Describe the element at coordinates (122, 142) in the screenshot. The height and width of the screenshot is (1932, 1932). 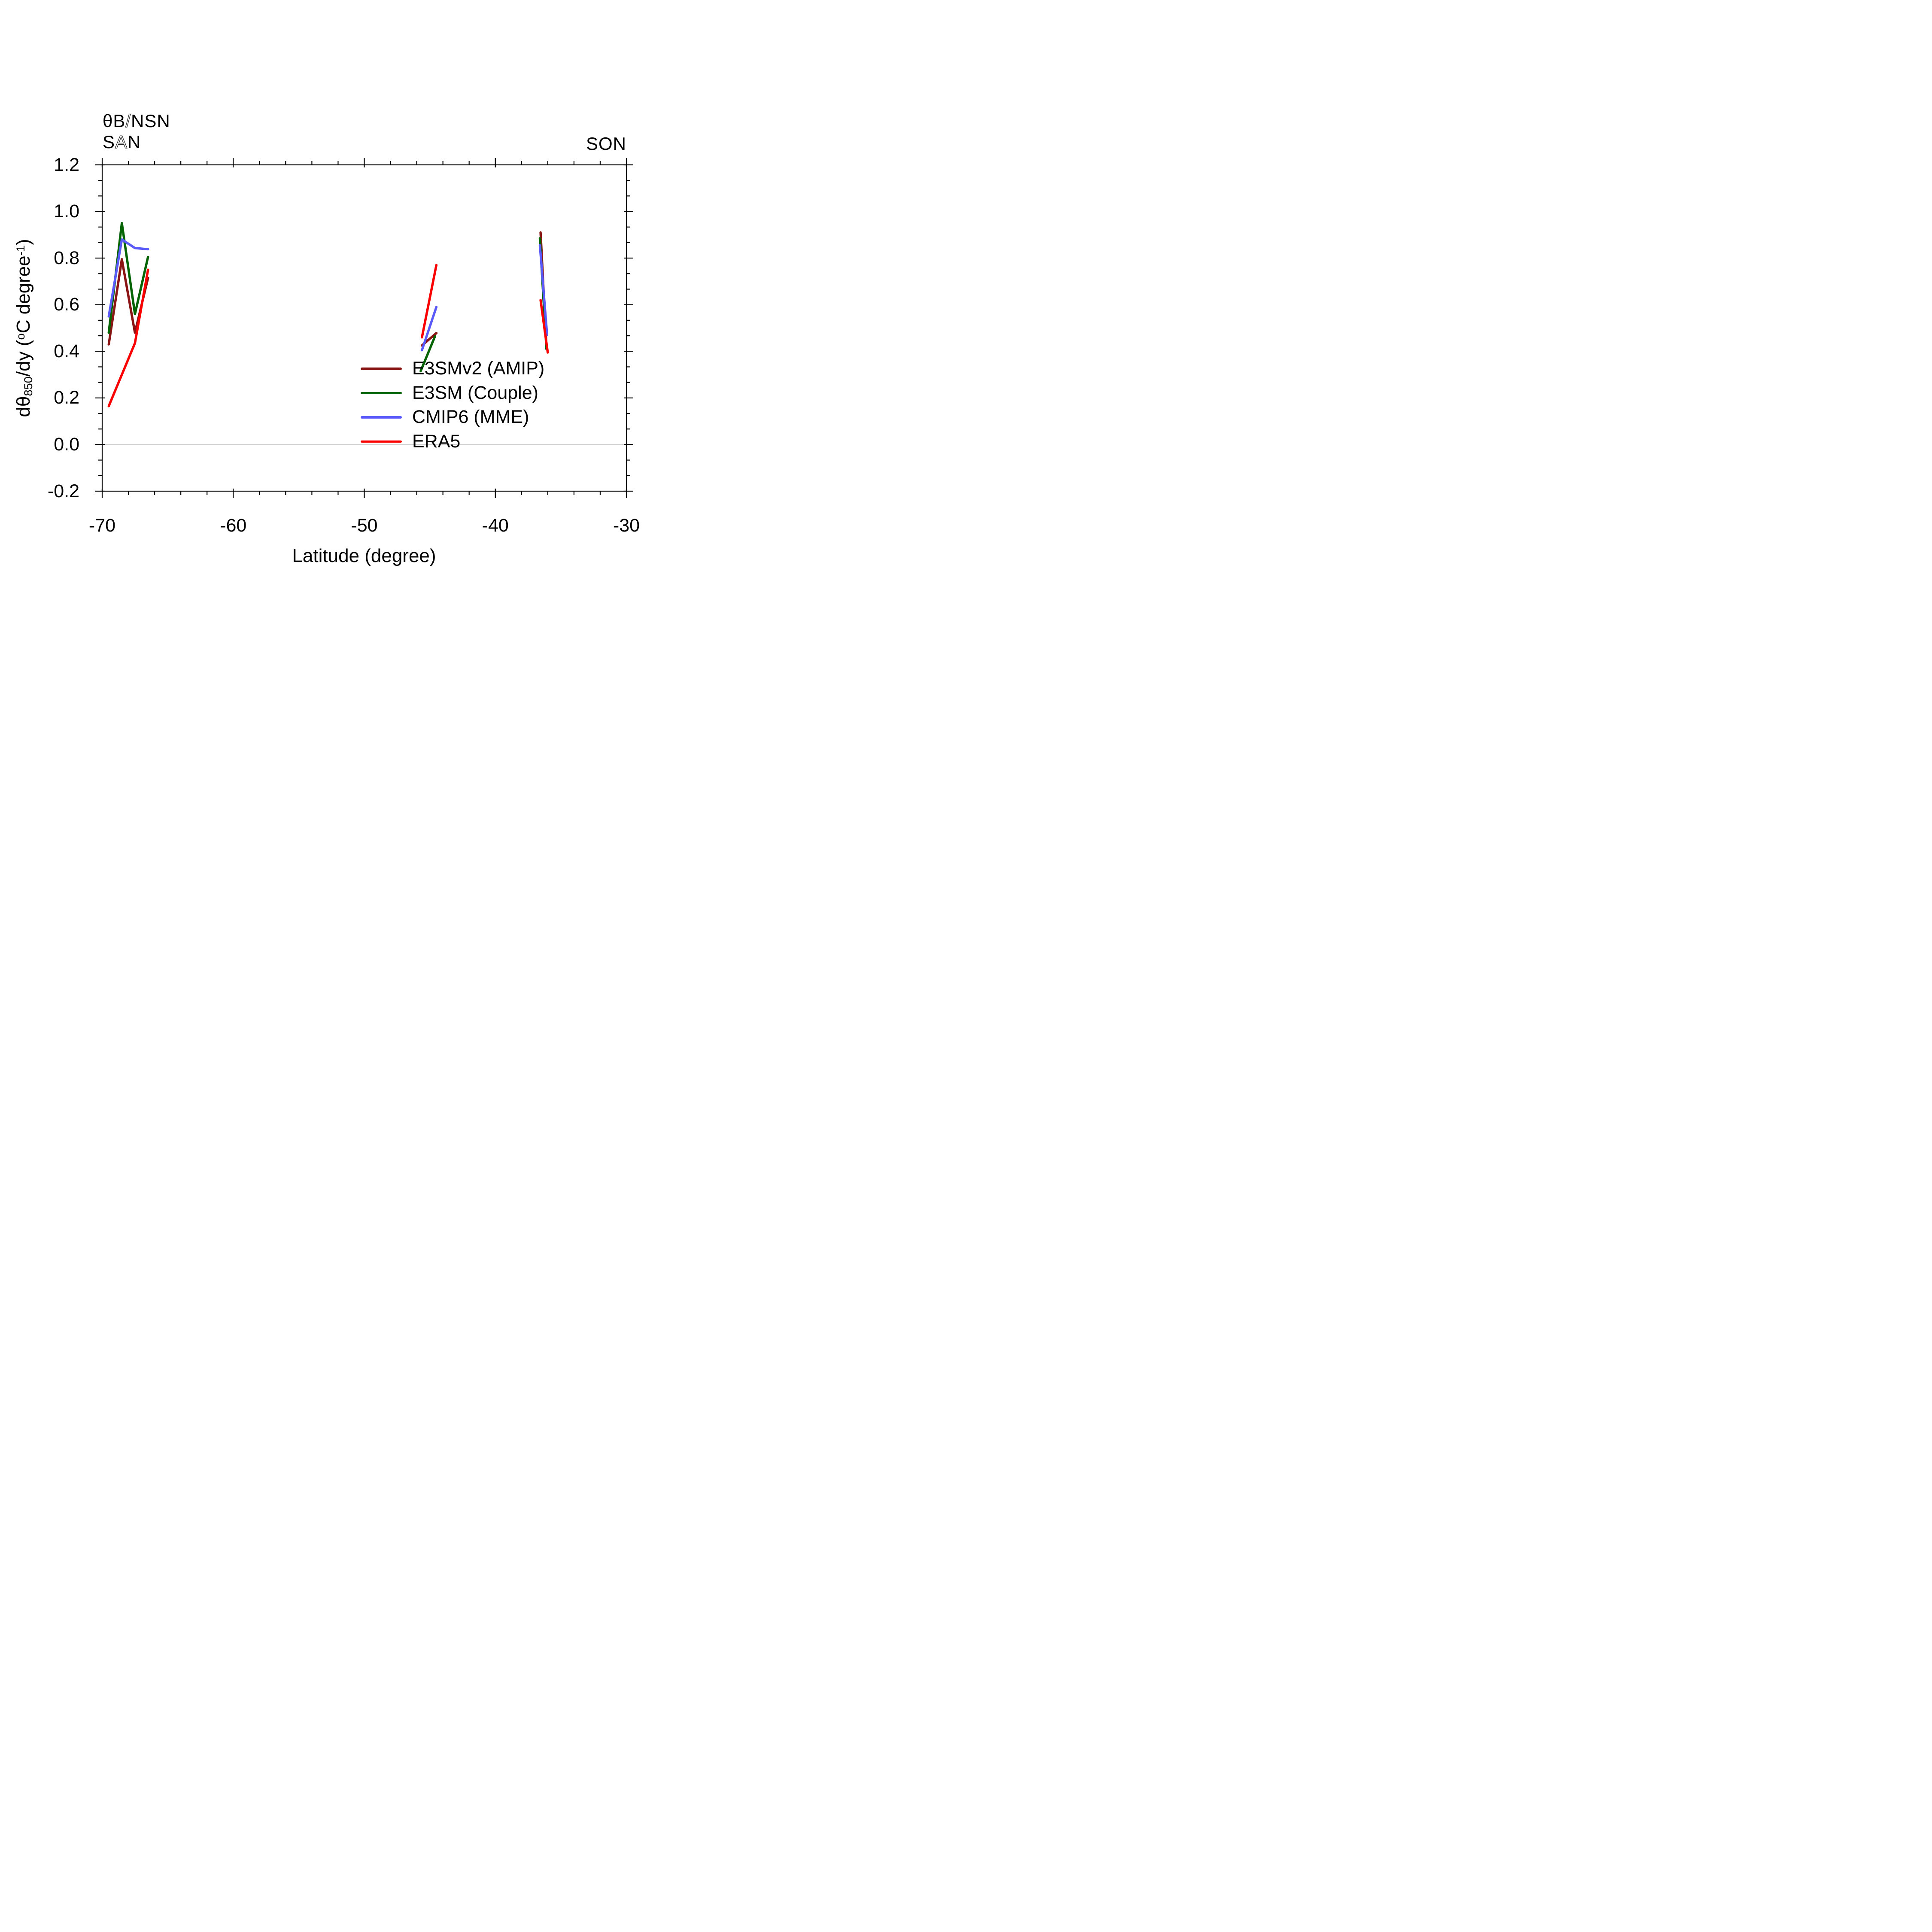
I see `title-hairline-a: A` at that location.